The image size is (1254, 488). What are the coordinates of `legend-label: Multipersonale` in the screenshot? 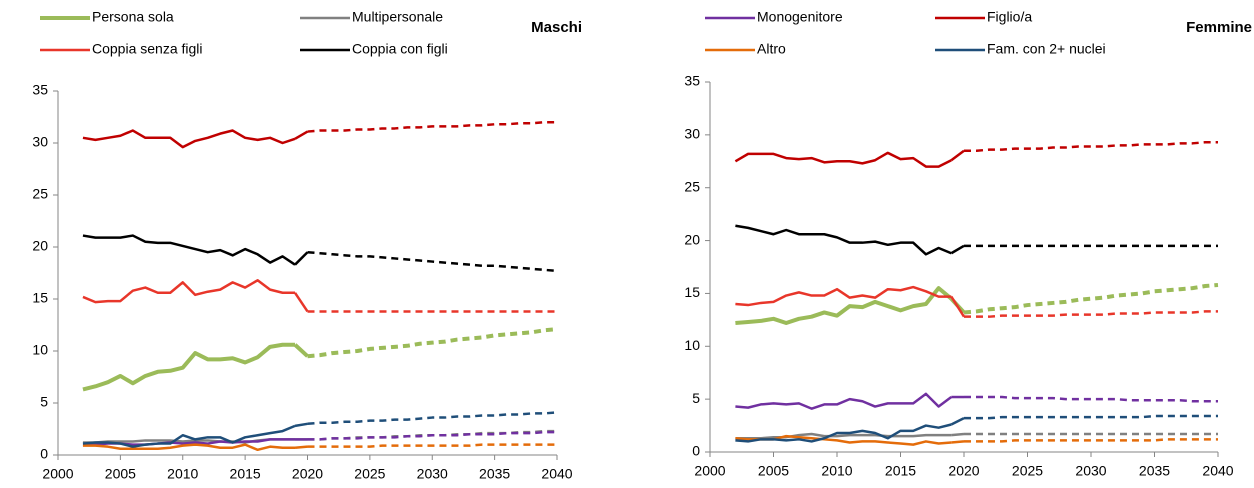 It's located at (397, 17).